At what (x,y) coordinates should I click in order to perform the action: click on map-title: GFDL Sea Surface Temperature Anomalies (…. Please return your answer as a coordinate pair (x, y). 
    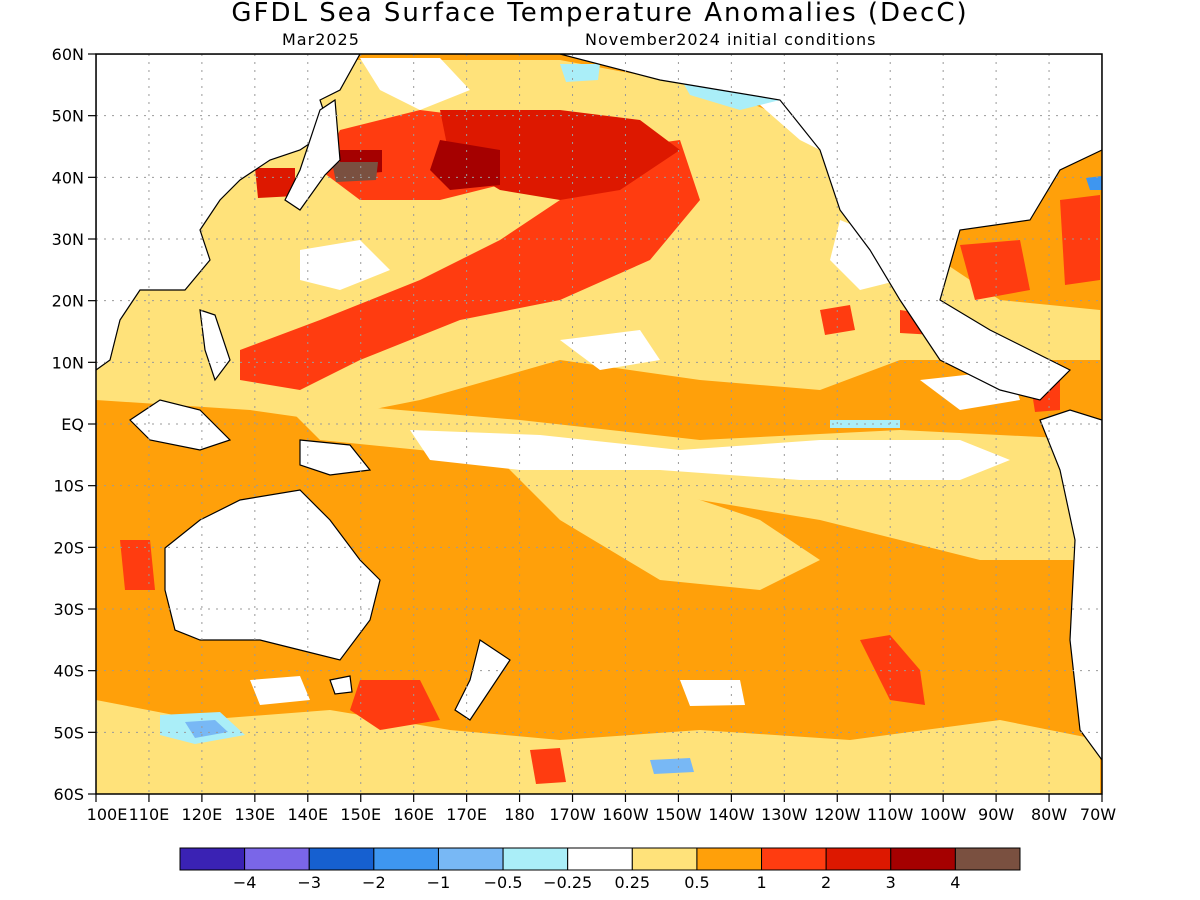
    Looking at the image, I should click on (600, 14).